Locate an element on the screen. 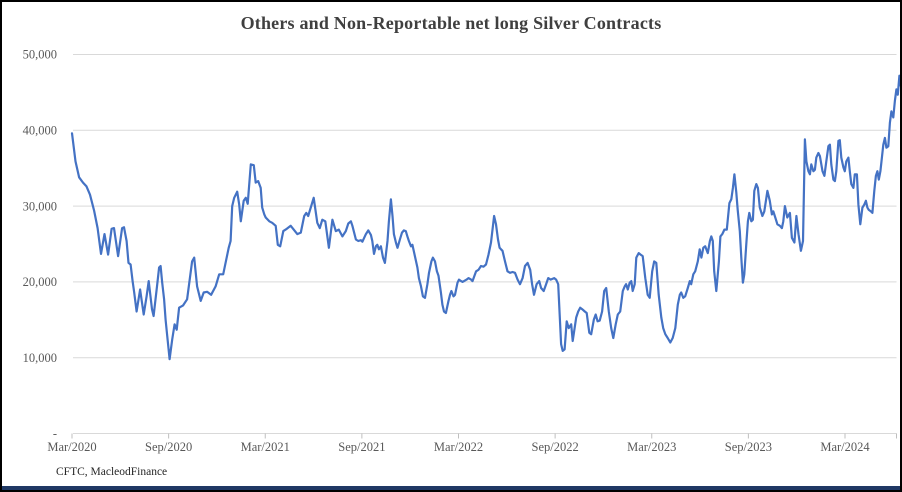  x-axis-tick-label: Mar/2024 is located at coordinates (845, 447).